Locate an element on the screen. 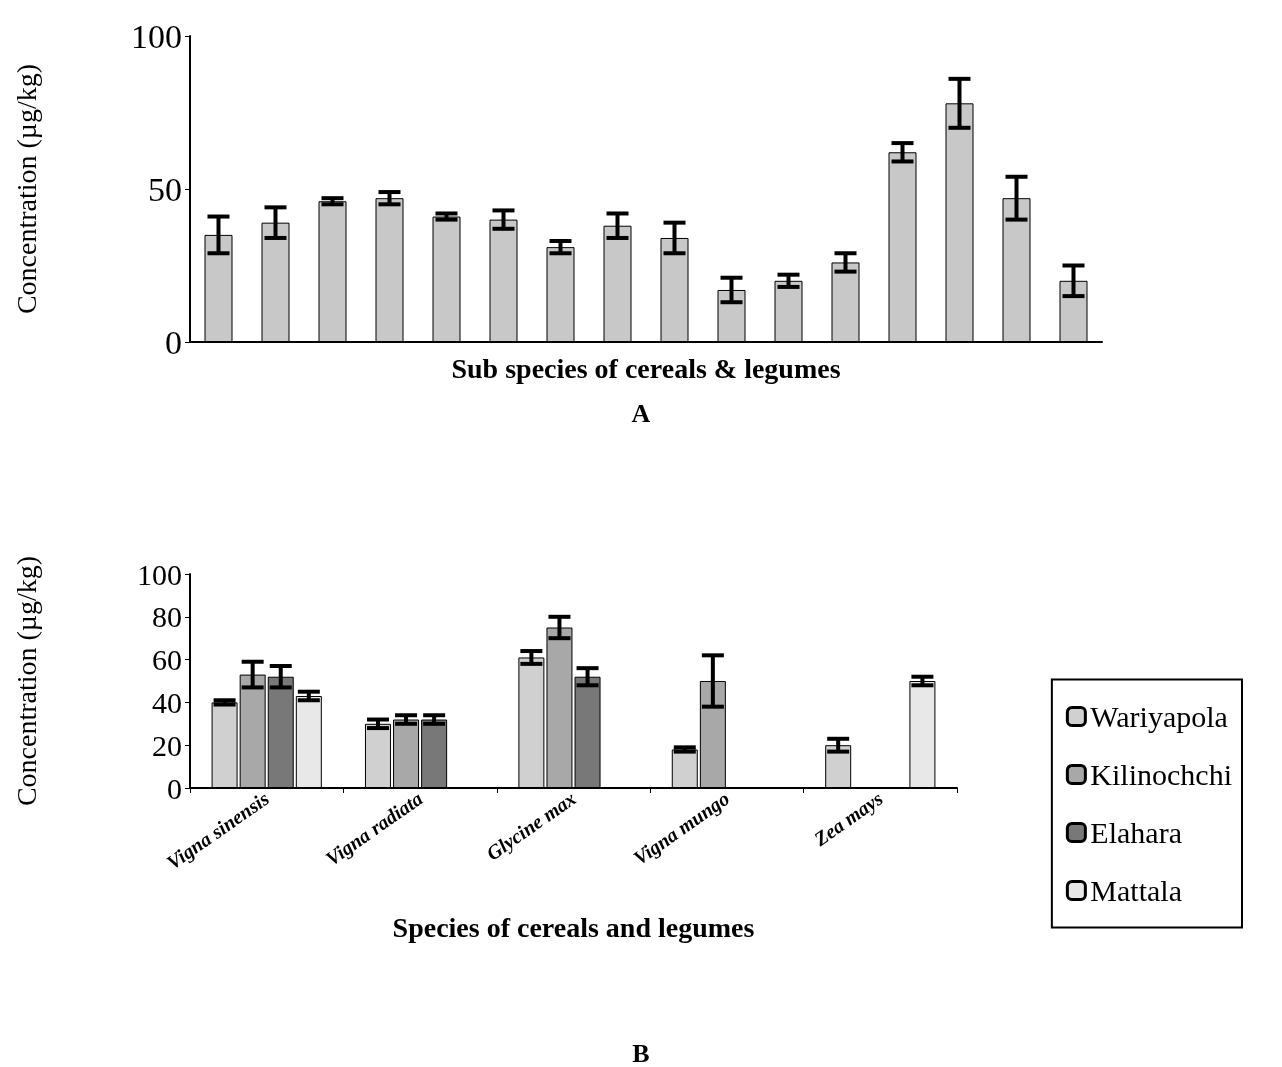  y-tick-label: 40 is located at coordinates (167, 702).